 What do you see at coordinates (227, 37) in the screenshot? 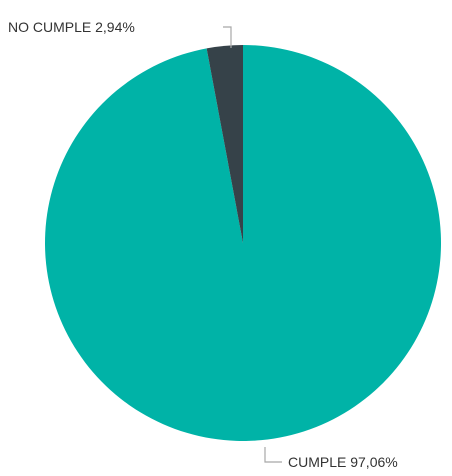
I see `leader-line-no-cumple` at bounding box center [227, 37].